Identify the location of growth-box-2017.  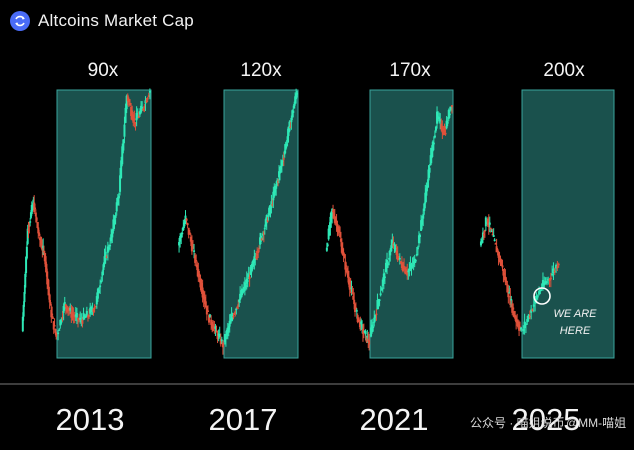
(261, 224).